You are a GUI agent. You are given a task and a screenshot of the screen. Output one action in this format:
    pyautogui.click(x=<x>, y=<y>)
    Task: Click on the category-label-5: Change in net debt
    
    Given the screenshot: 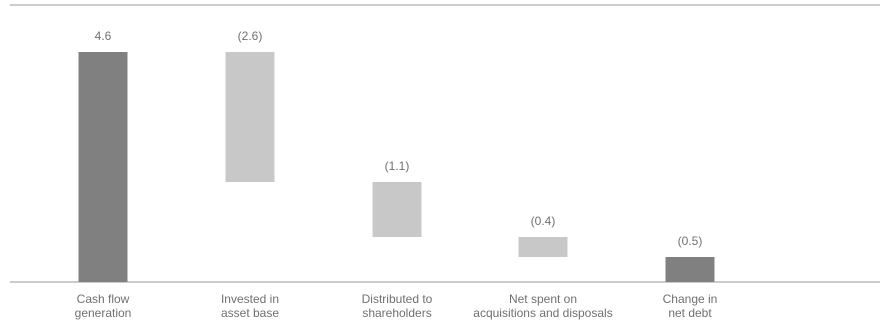 What is the action you would take?
    pyautogui.click(x=690, y=306)
    